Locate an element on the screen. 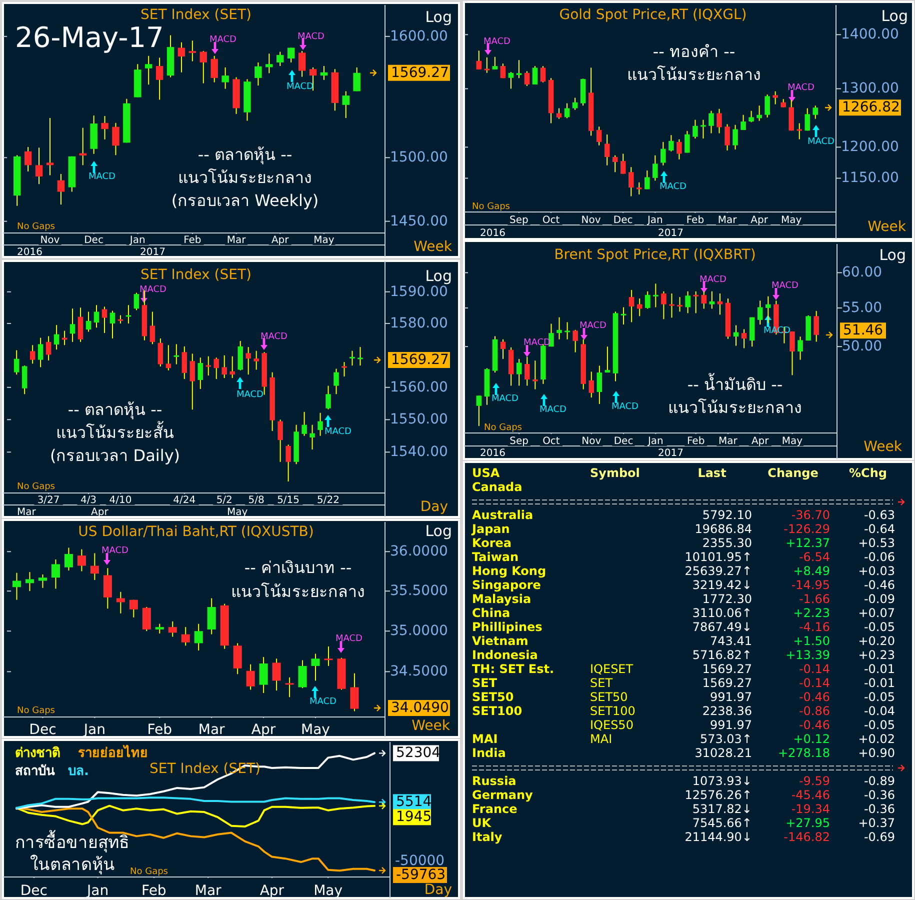 Image resolution: width=915 pixels, height=900 pixels. text: -45.46 is located at coordinates (810, 795).